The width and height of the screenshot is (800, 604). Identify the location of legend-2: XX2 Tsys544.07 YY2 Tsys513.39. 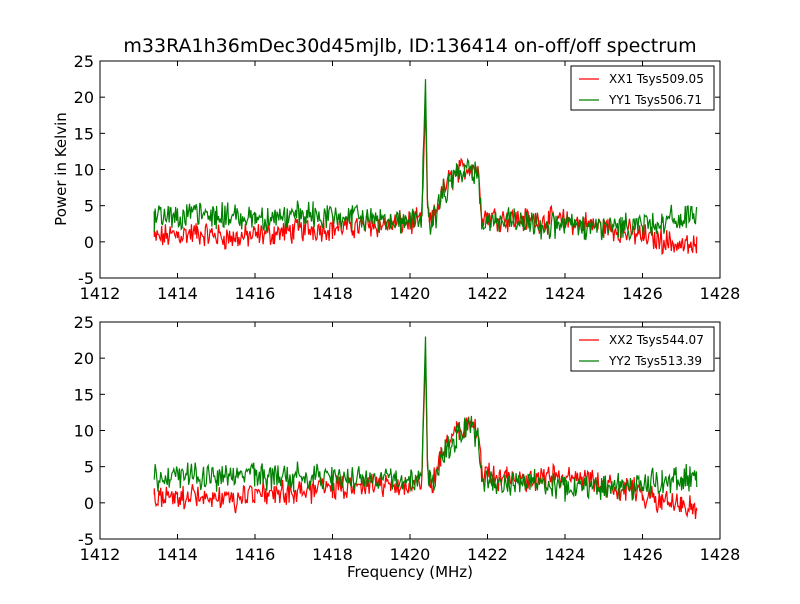
(642, 349).